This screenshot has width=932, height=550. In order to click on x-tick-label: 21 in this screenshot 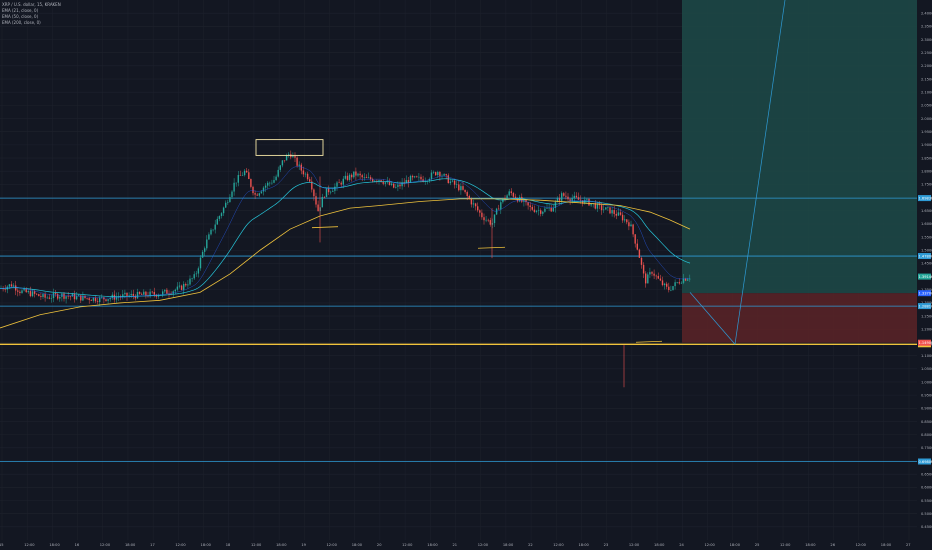, I will do `click(455, 545)`.